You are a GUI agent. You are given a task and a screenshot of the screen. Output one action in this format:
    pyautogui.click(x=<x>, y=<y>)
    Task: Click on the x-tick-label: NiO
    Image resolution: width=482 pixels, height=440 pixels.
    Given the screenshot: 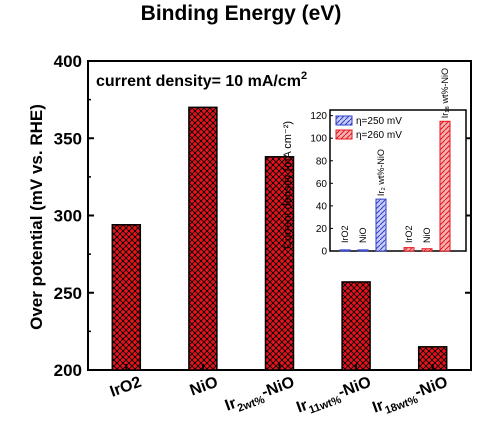 What is the action you would take?
    pyautogui.click(x=204, y=387)
    